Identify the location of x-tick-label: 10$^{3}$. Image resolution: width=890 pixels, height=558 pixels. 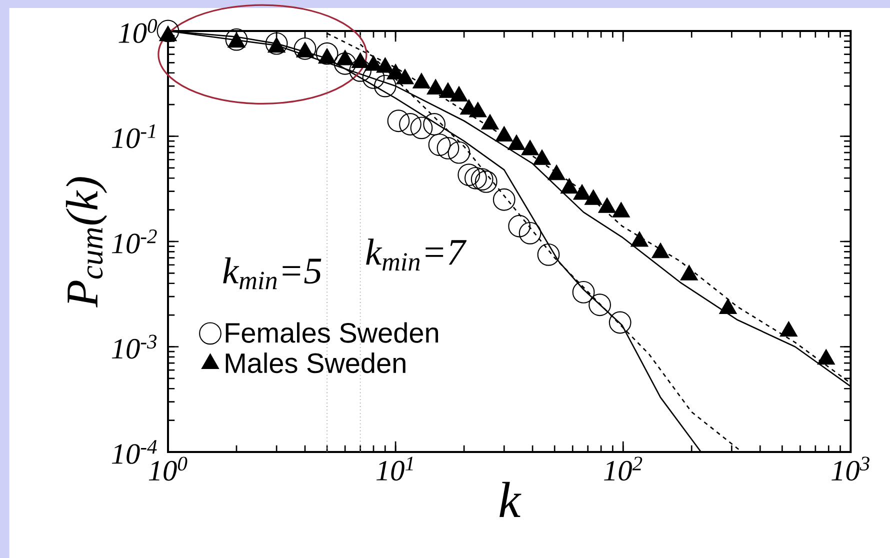
(851, 468).